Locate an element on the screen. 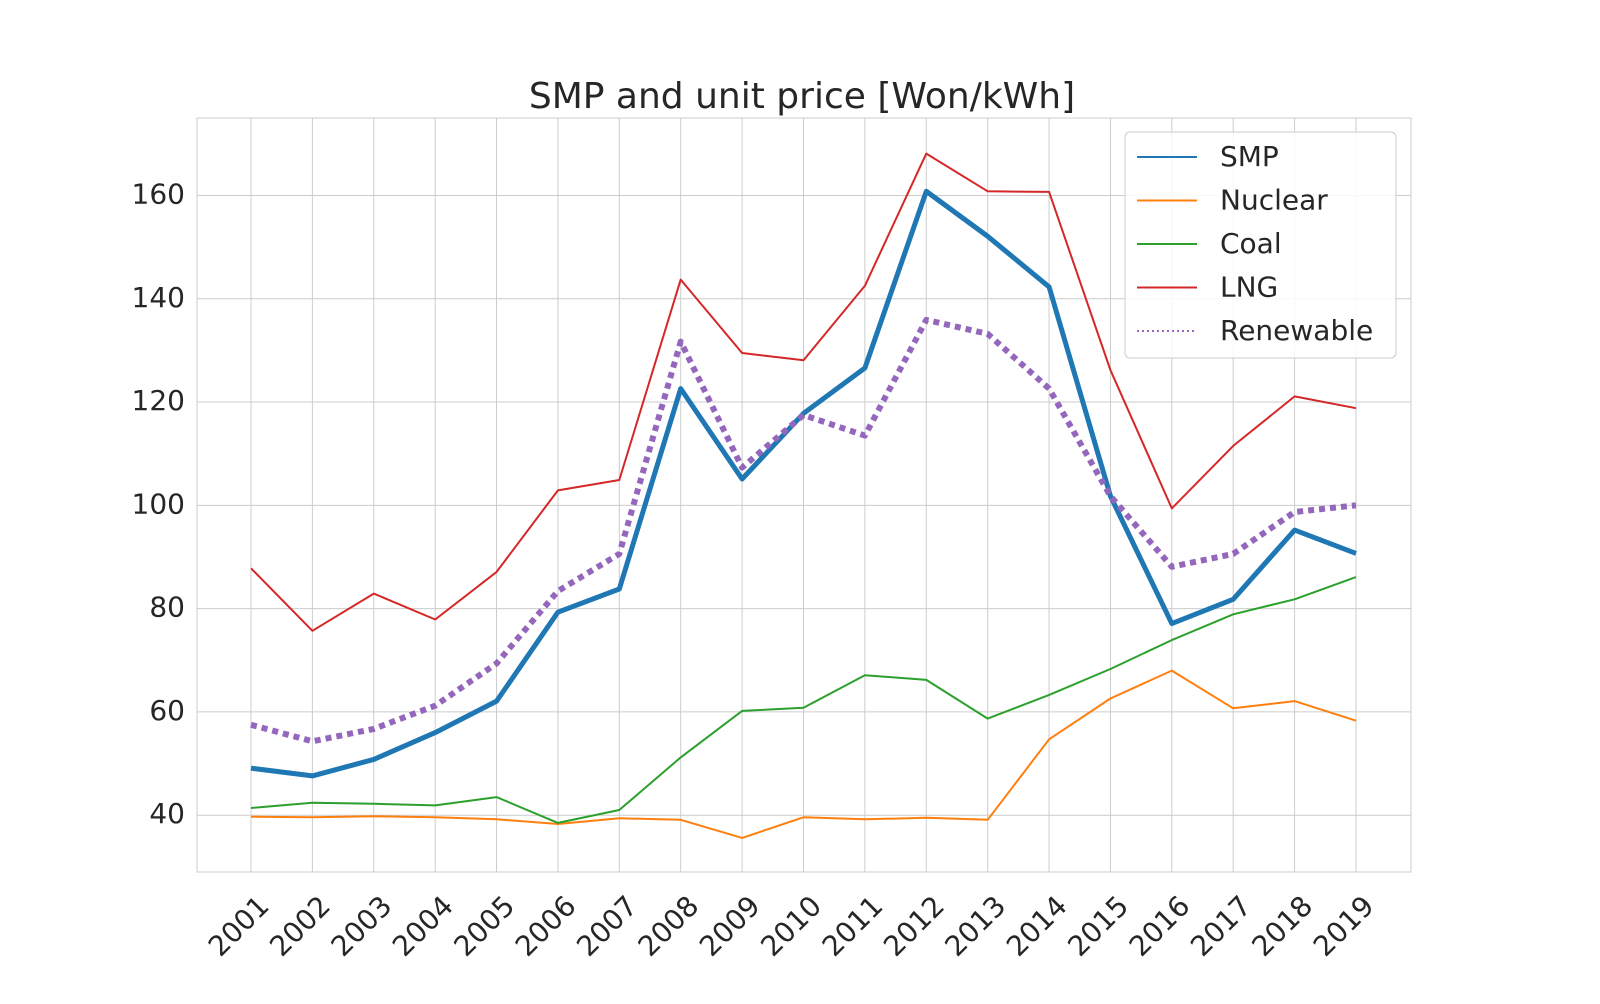 This screenshot has width=1600, height=1004. legend-box is located at coordinates (1260, 245).